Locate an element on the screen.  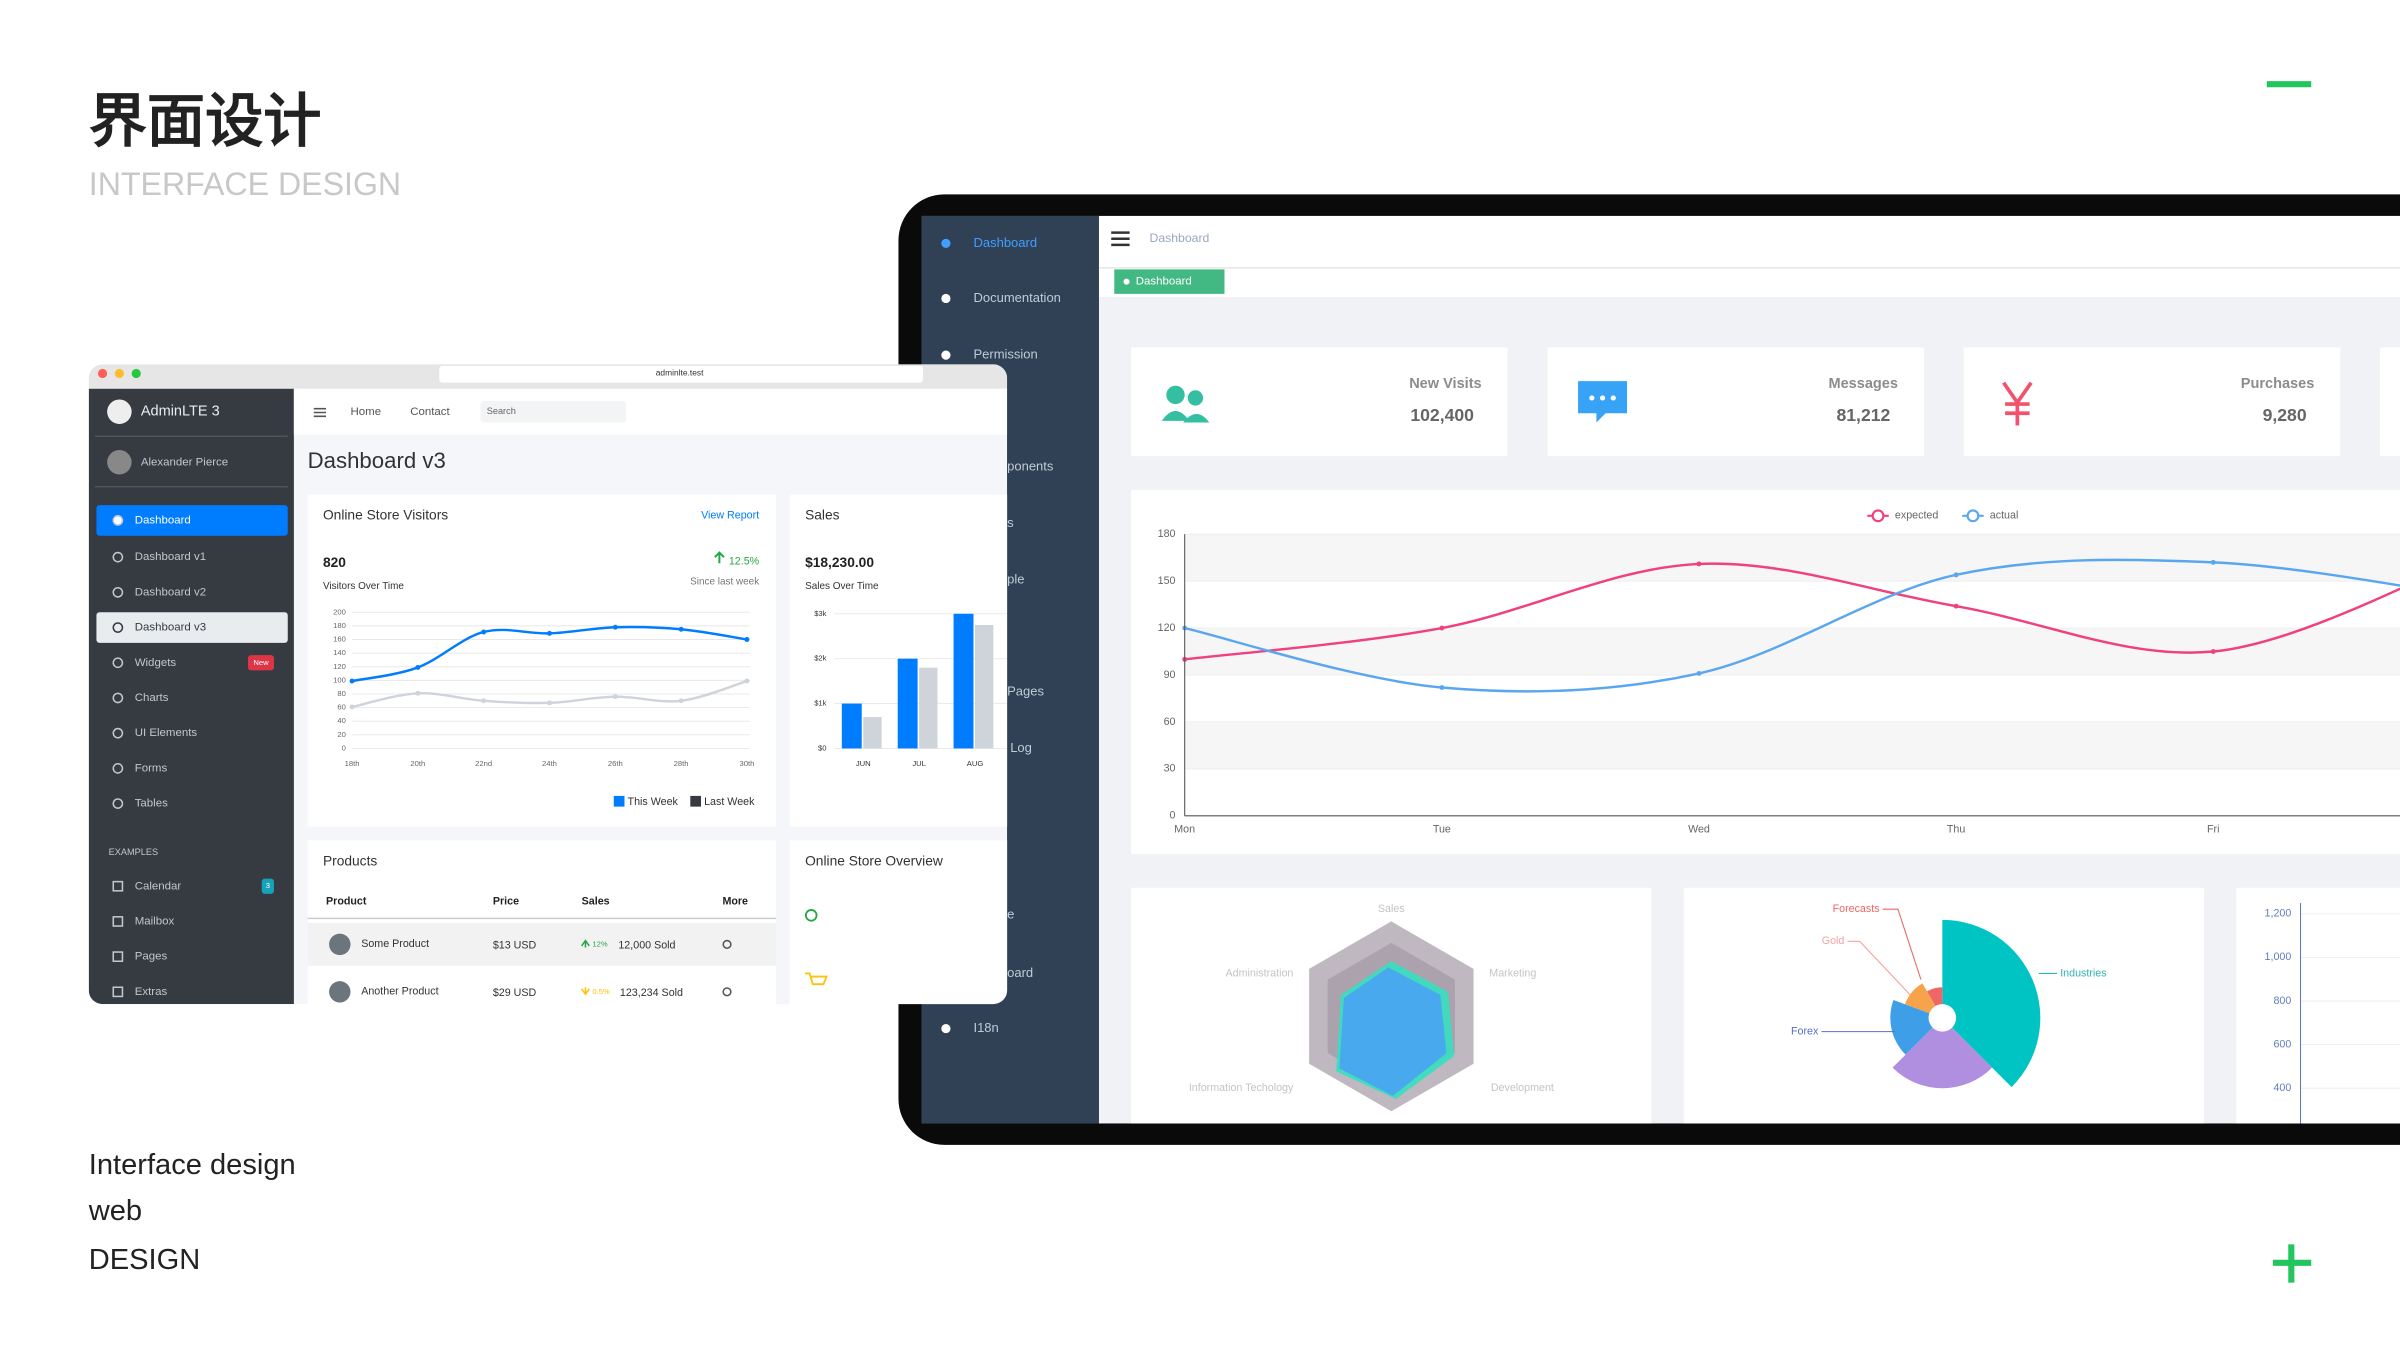
nav-item: Documentation is located at coordinates (1016, 297).